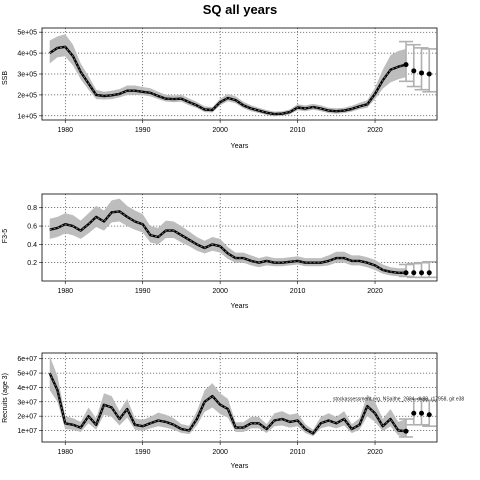 This screenshot has width=480, height=480. What do you see at coordinates (375, 130) in the screenshot?
I see `ssb-xtick-label: 2020` at bounding box center [375, 130].